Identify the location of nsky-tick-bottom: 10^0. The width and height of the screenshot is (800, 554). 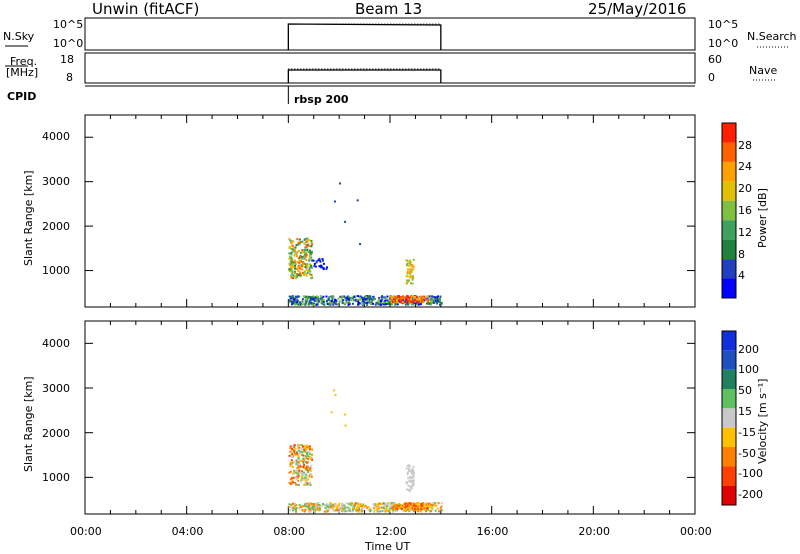
(68, 43).